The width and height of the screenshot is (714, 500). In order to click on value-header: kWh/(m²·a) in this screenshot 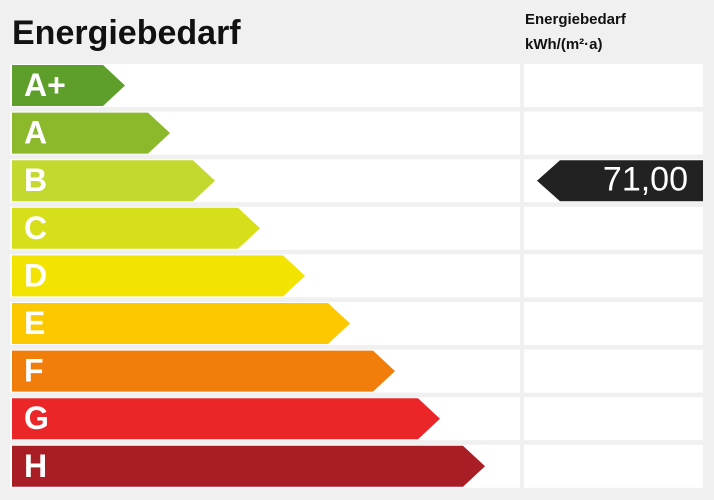, I will do `click(564, 44)`.